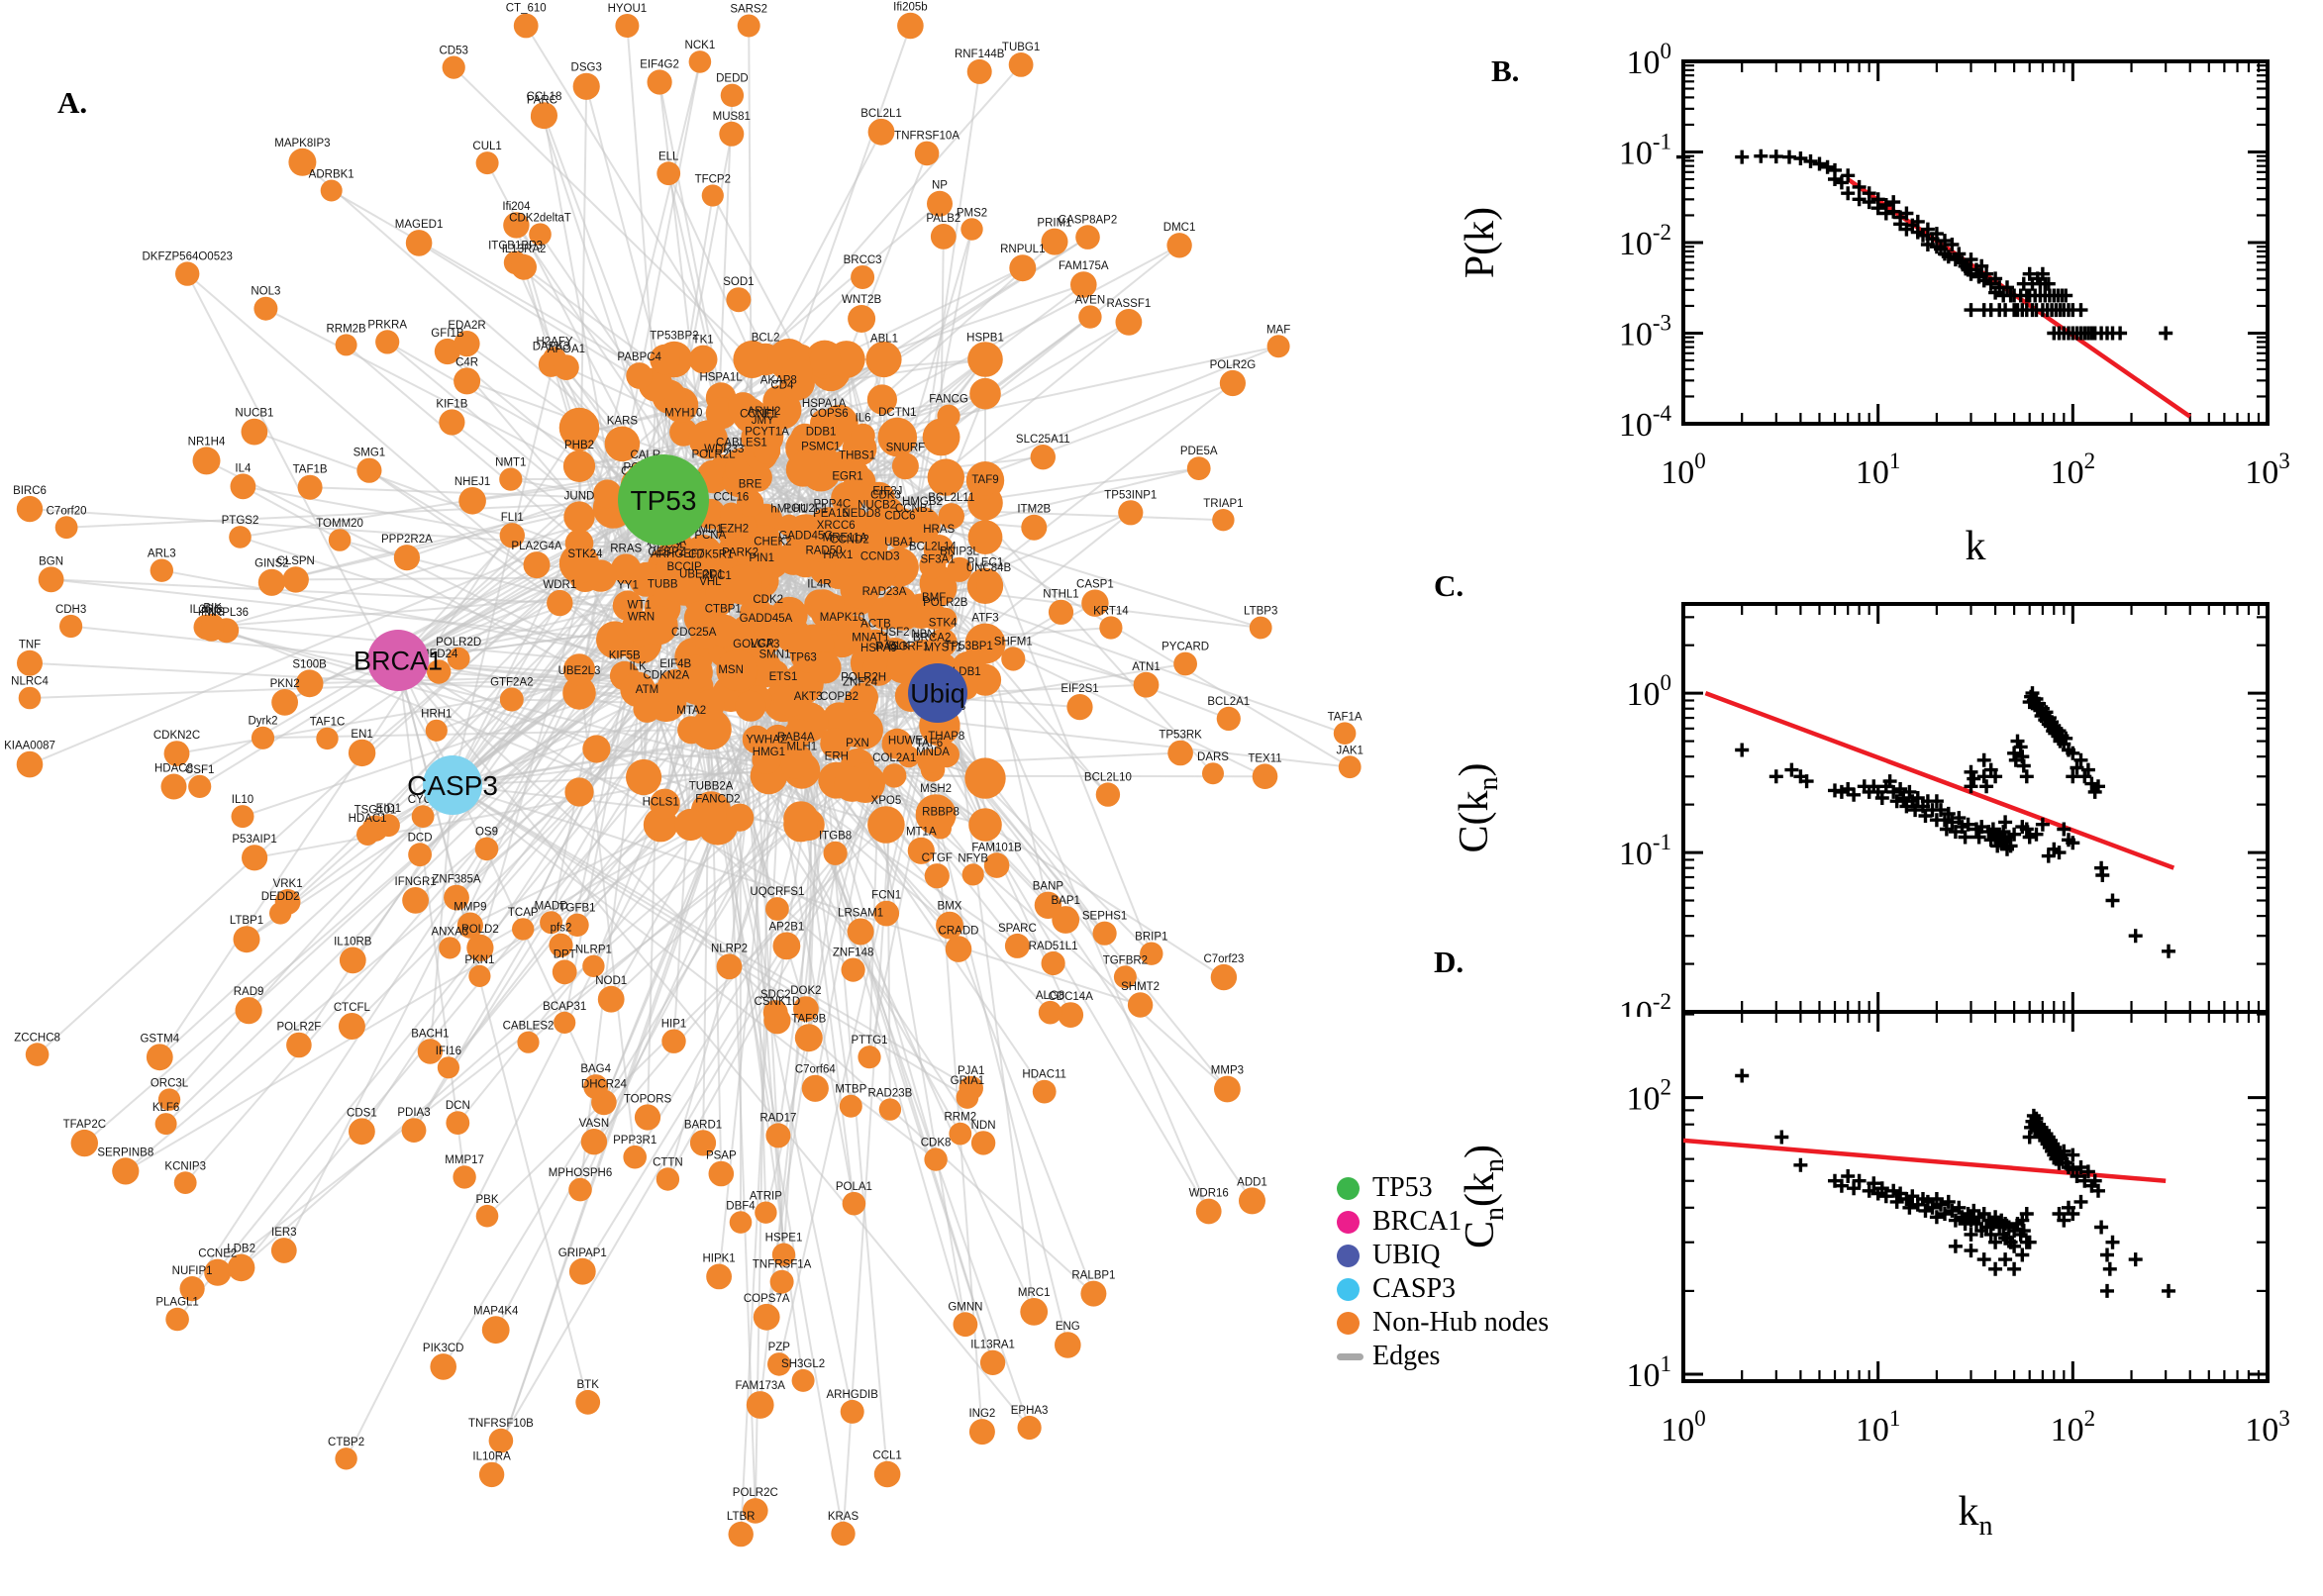  I want to click on gene-label: PCNA, so click(710, 536).